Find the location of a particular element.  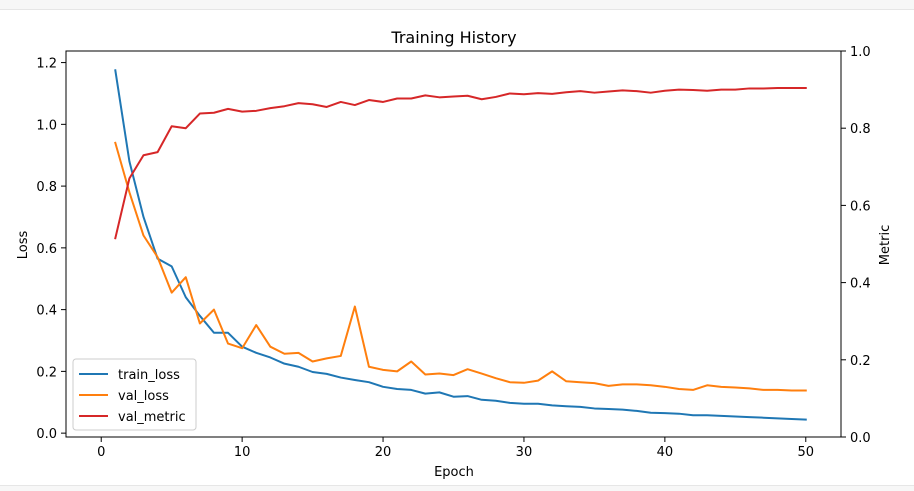

y2-tick-label: 0.0 is located at coordinates (860, 438).